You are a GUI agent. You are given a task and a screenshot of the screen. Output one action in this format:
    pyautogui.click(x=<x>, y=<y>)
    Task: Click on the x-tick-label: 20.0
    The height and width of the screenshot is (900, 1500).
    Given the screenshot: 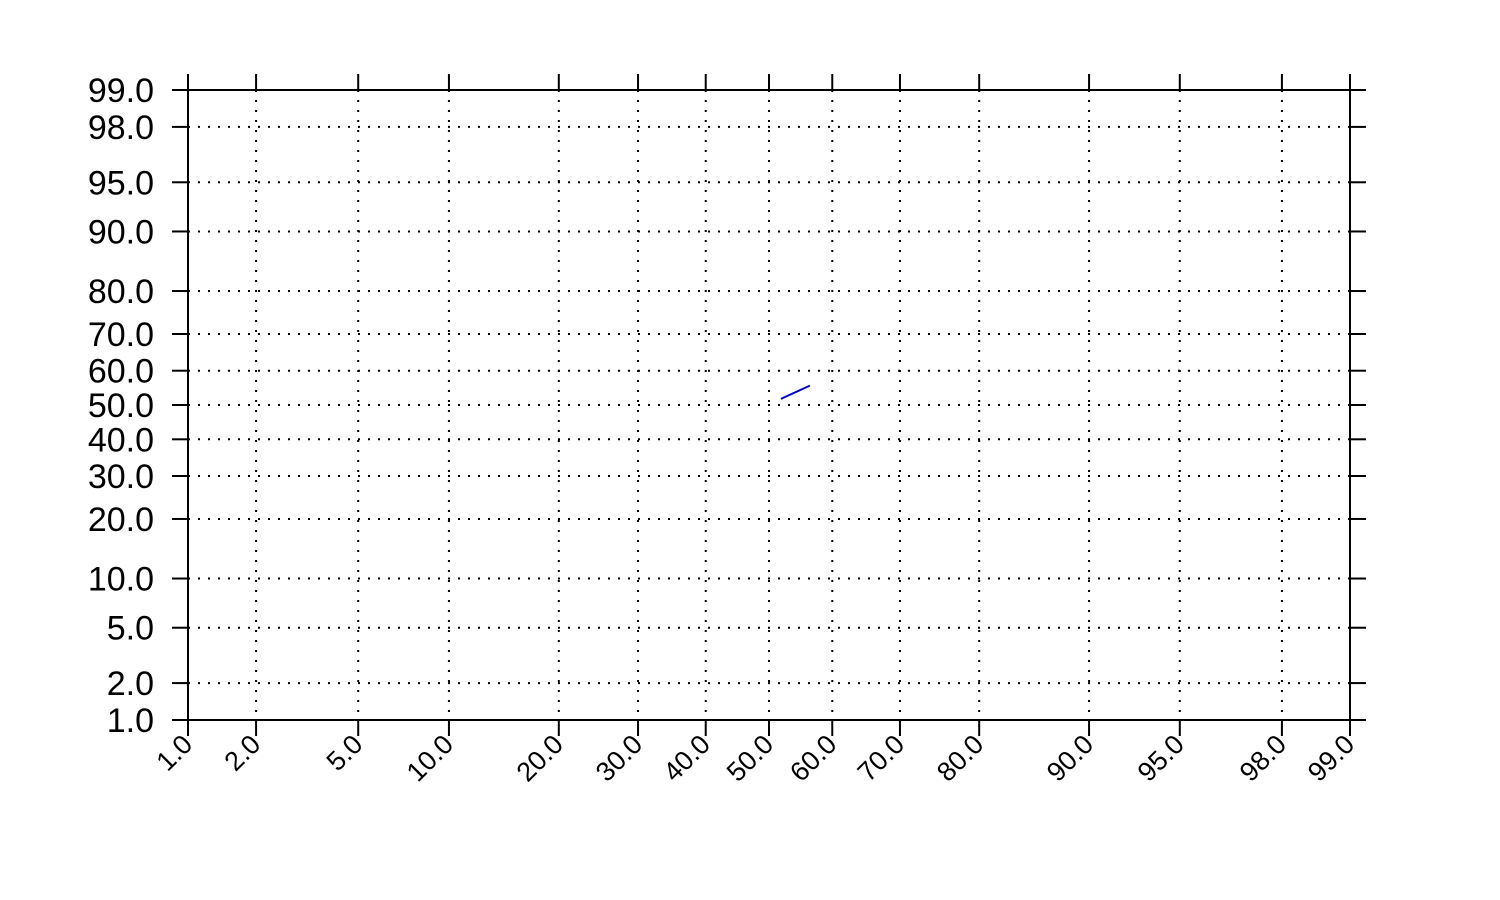 What is the action you would take?
    pyautogui.click(x=540, y=758)
    